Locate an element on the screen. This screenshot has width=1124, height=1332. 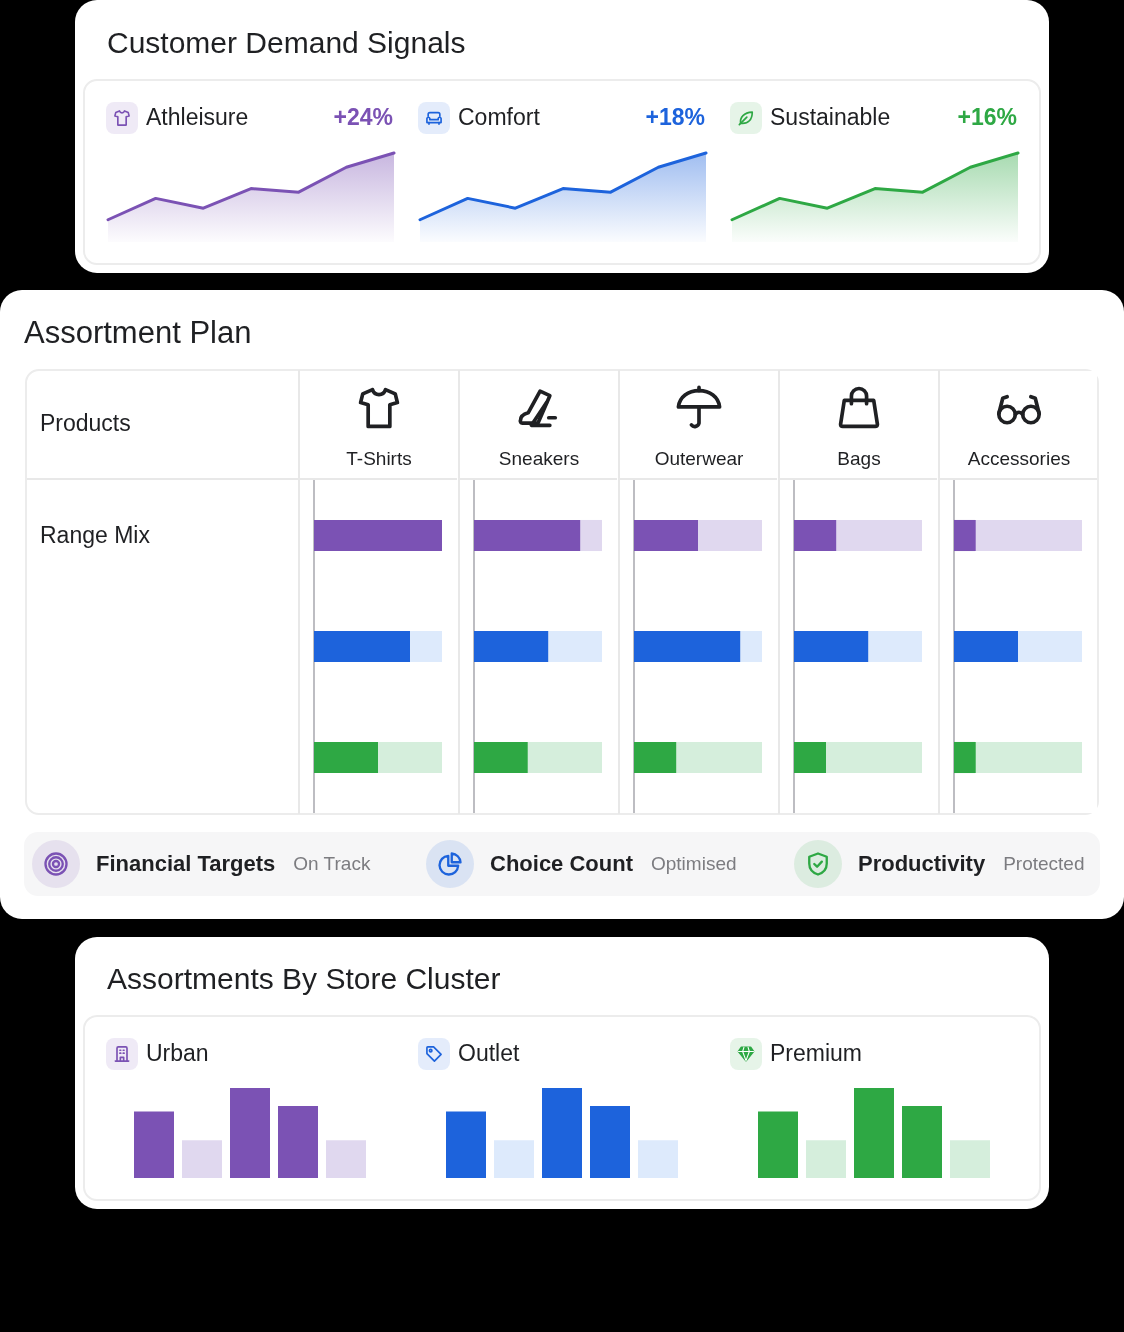
text: Products is located at coordinates (85, 424).